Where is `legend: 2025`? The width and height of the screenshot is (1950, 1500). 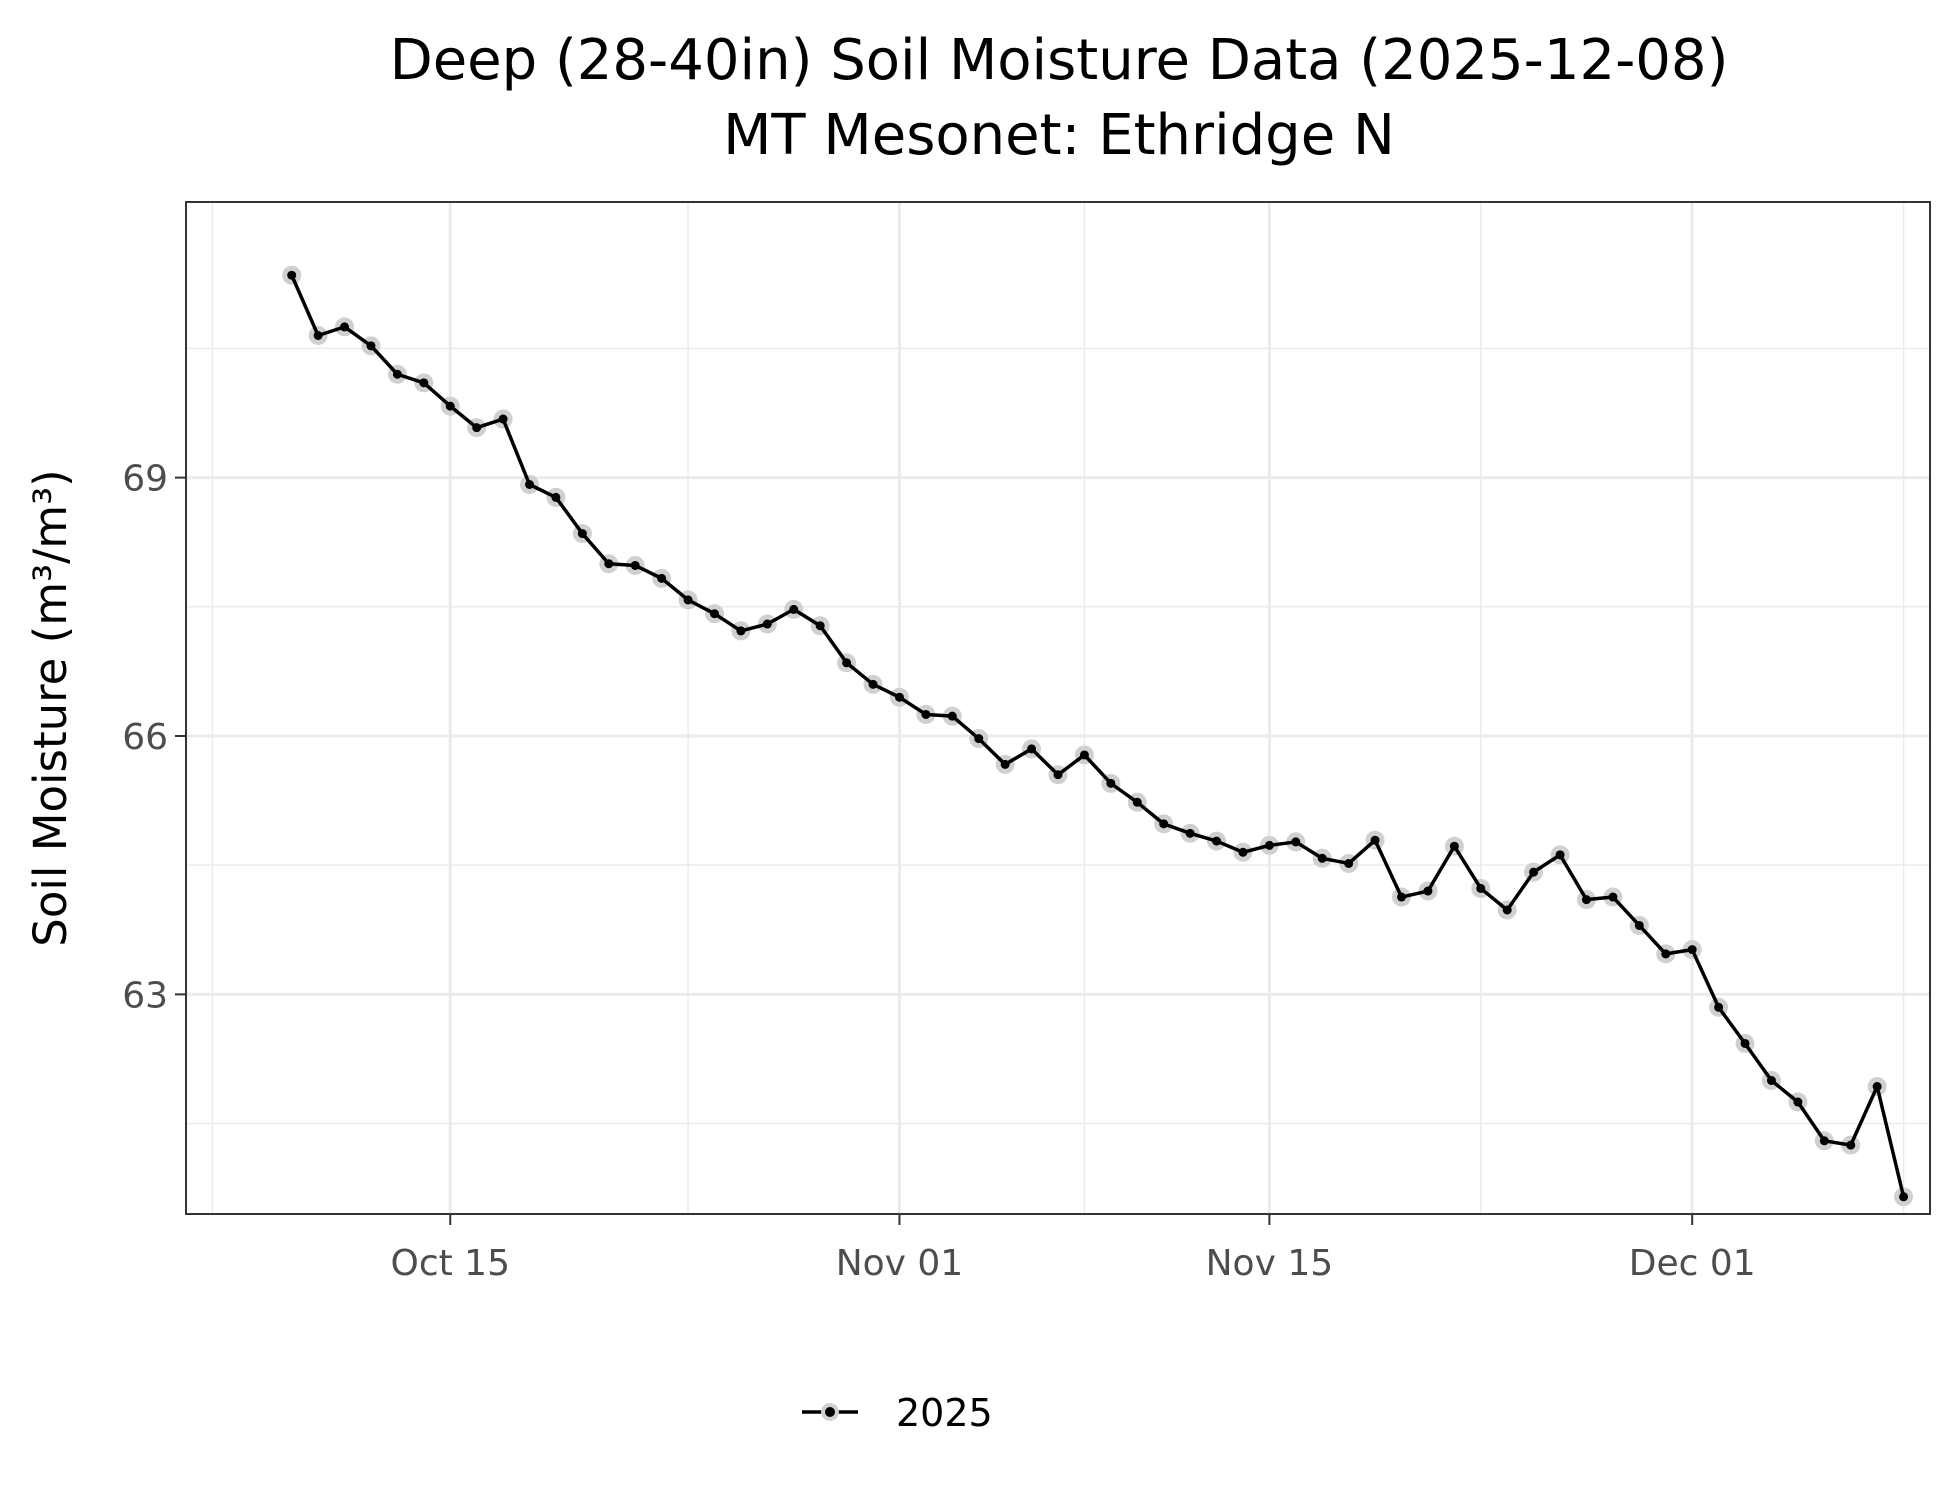
legend: 2025 is located at coordinates (897, 1413).